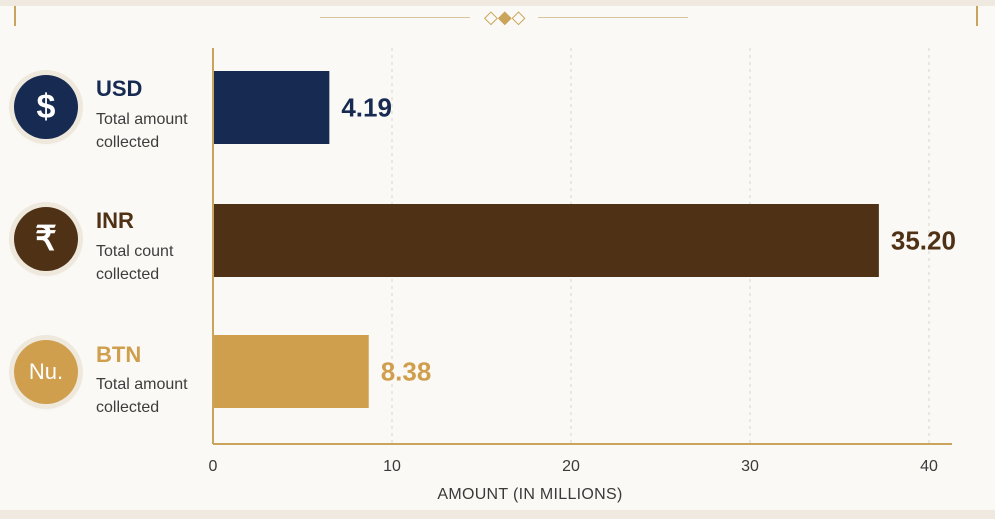 The height and width of the screenshot is (519, 995). Describe the element at coordinates (272, 107) in the screenshot. I see `bar-usd` at that location.